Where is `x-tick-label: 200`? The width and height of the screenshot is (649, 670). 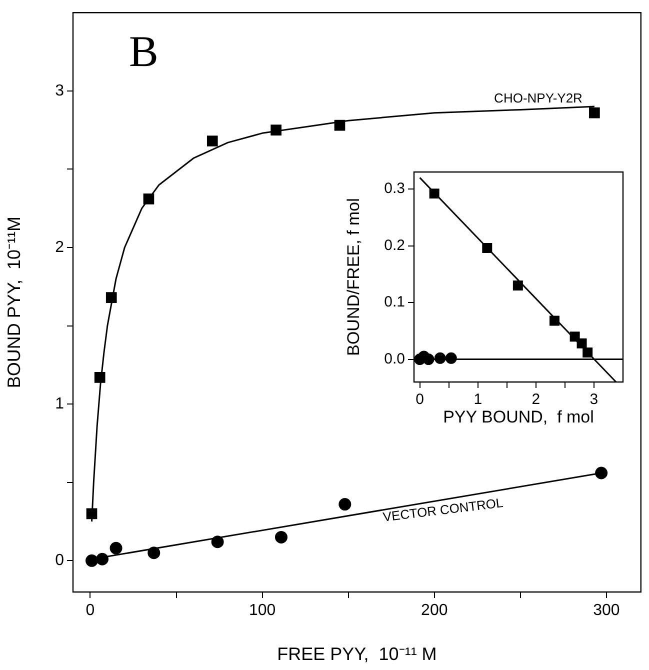
x-tick-label: 200 is located at coordinates (434, 611).